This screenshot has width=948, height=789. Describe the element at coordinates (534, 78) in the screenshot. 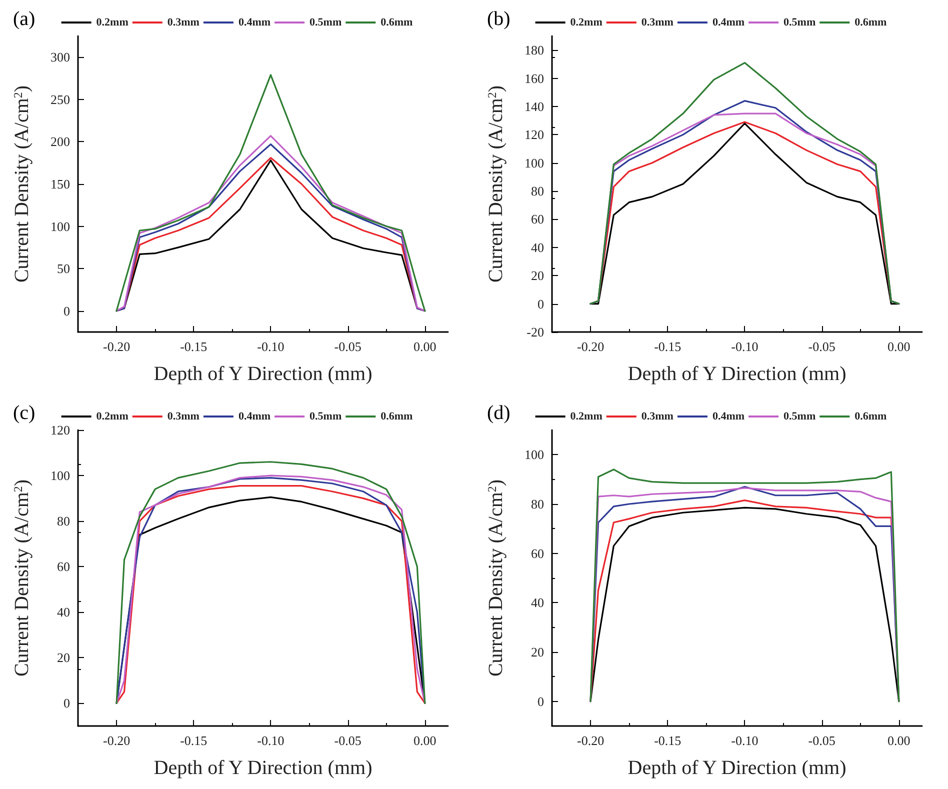

I see `y-tick-label: 160` at that location.